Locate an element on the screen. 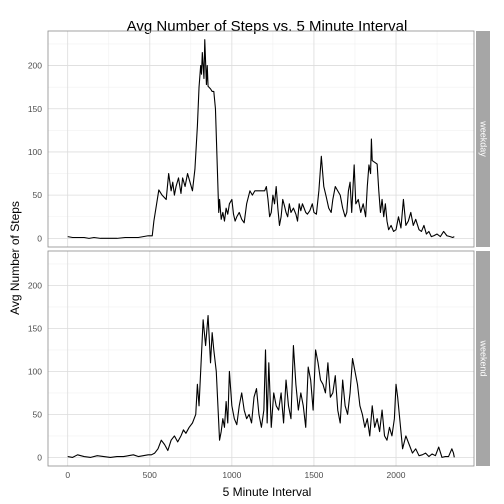 This screenshot has width=504, height=504. x-axis: 0 500 1000 1500 2000 is located at coordinates (235, 475).